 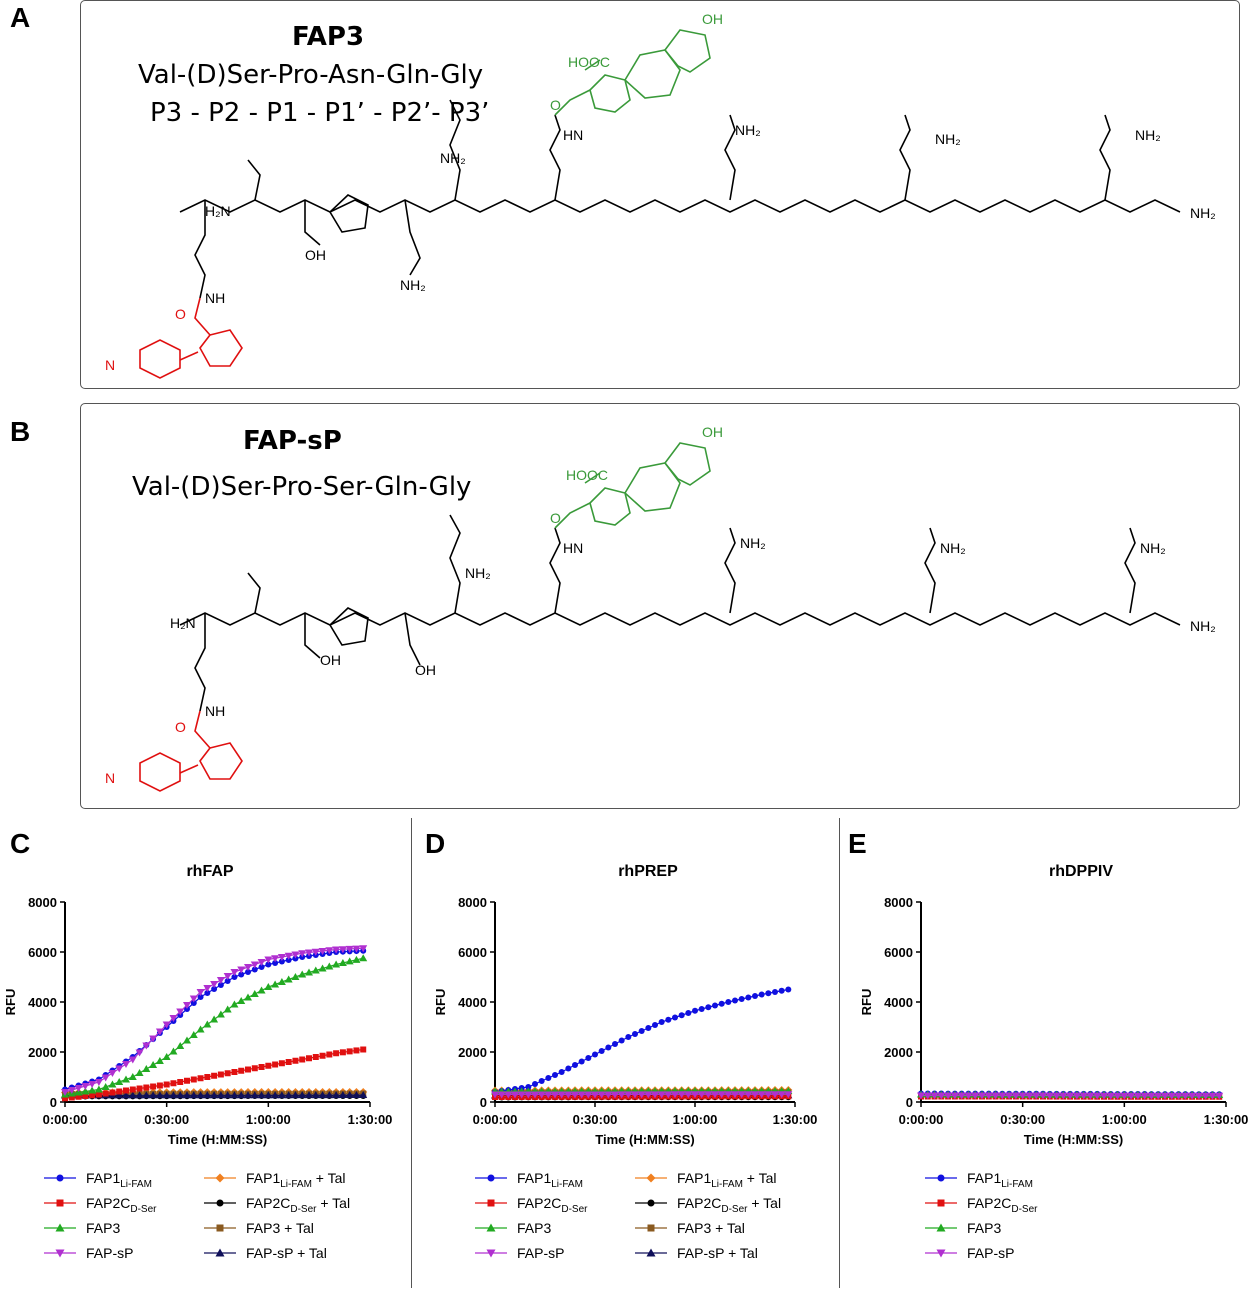 What do you see at coordinates (215, 711) in the screenshot?
I see `b-quencher-nh-label: NH` at bounding box center [215, 711].